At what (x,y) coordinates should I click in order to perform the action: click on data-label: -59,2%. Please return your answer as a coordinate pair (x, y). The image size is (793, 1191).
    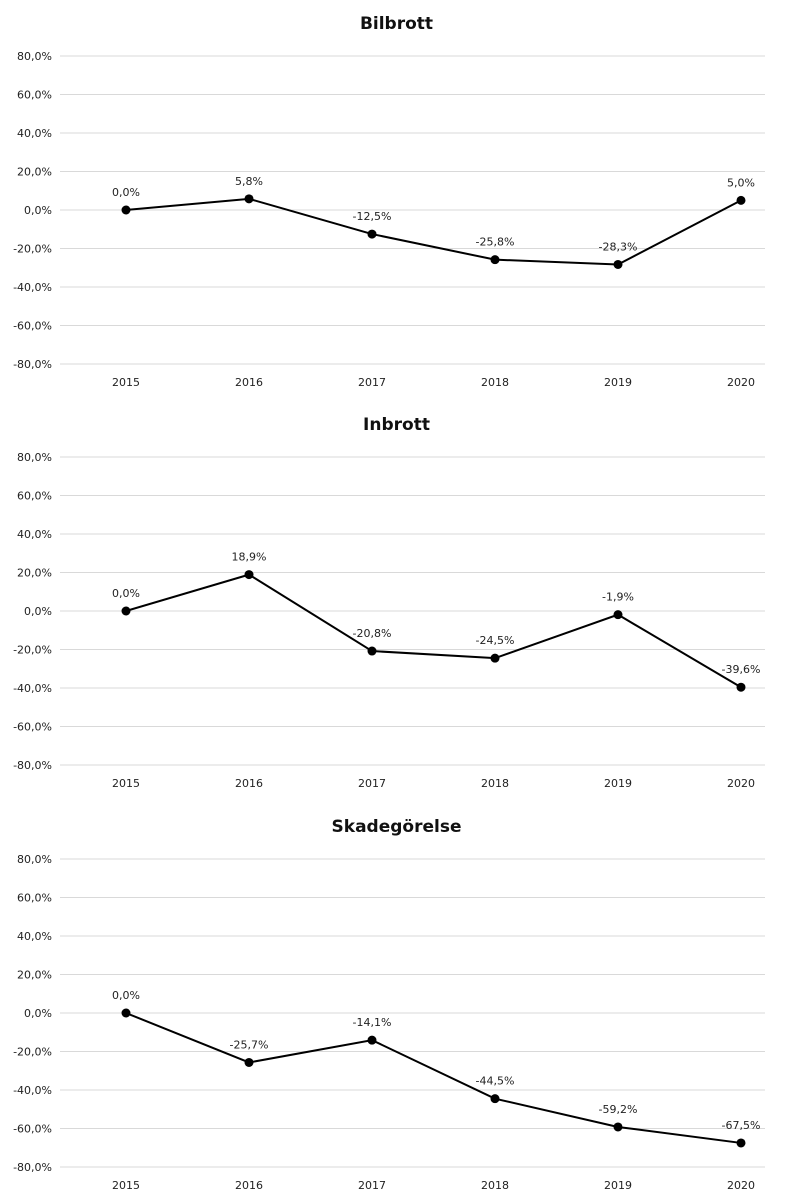
    Looking at the image, I should click on (618, 1109).